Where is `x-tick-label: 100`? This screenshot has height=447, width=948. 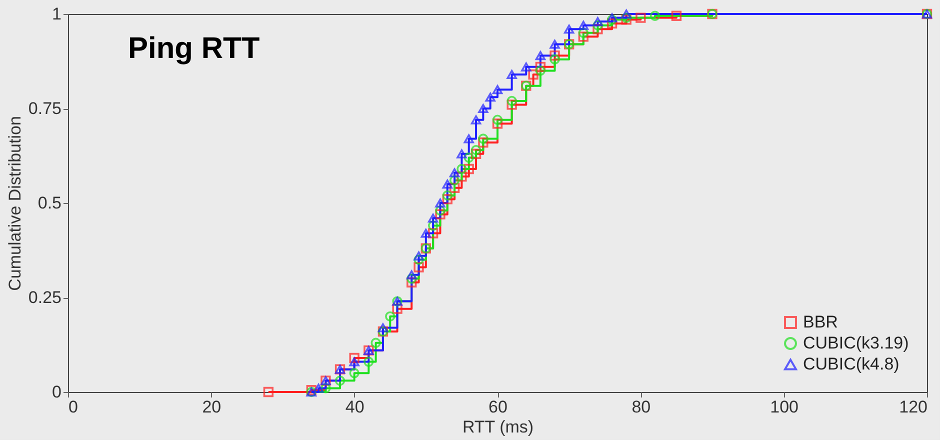
x-tick-label: 100 is located at coordinates (784, 407).